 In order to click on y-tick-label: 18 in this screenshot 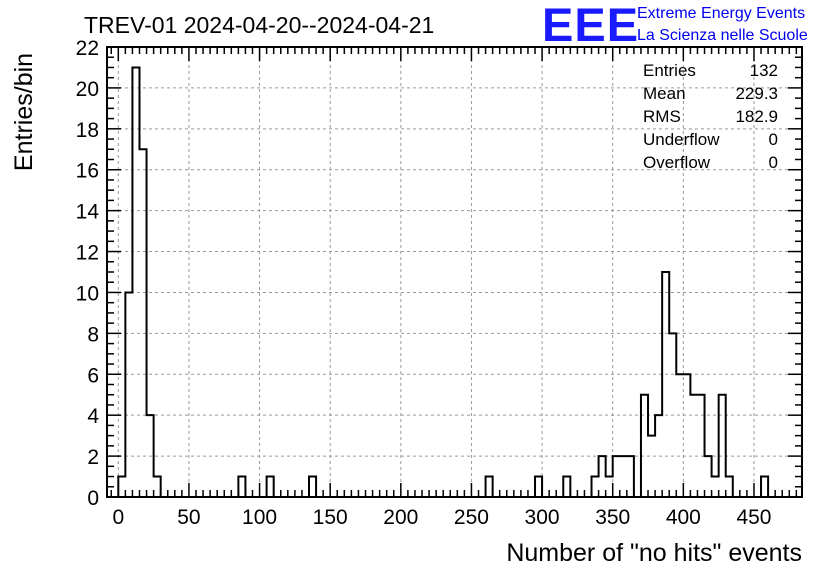, I will do `click(87, 130)`.